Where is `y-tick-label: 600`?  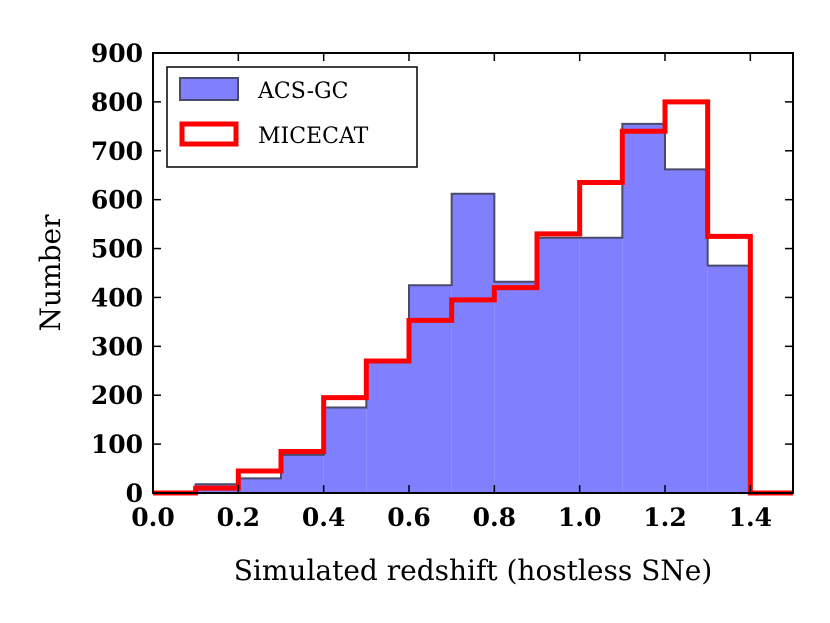
y-tick-label: 600 is located at coordinates (117, 200).